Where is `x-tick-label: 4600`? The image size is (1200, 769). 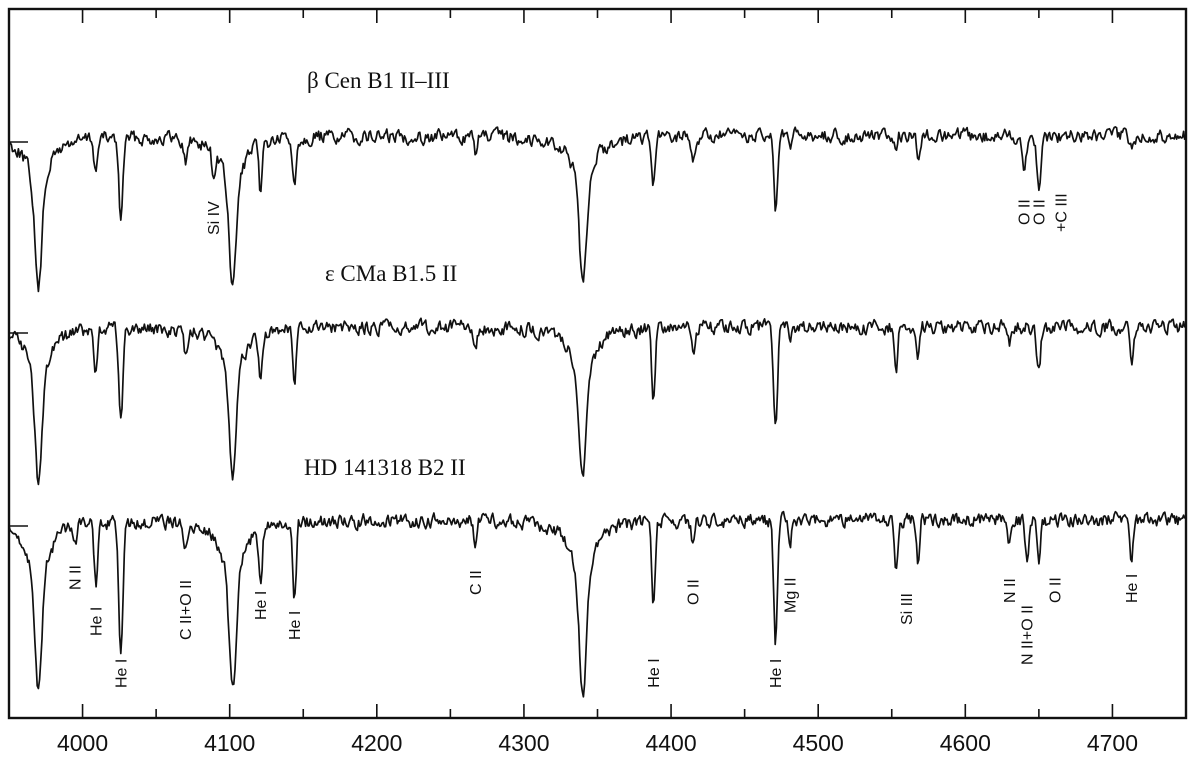 x-tick-label: 4600 is located at coordinates (965, 743).